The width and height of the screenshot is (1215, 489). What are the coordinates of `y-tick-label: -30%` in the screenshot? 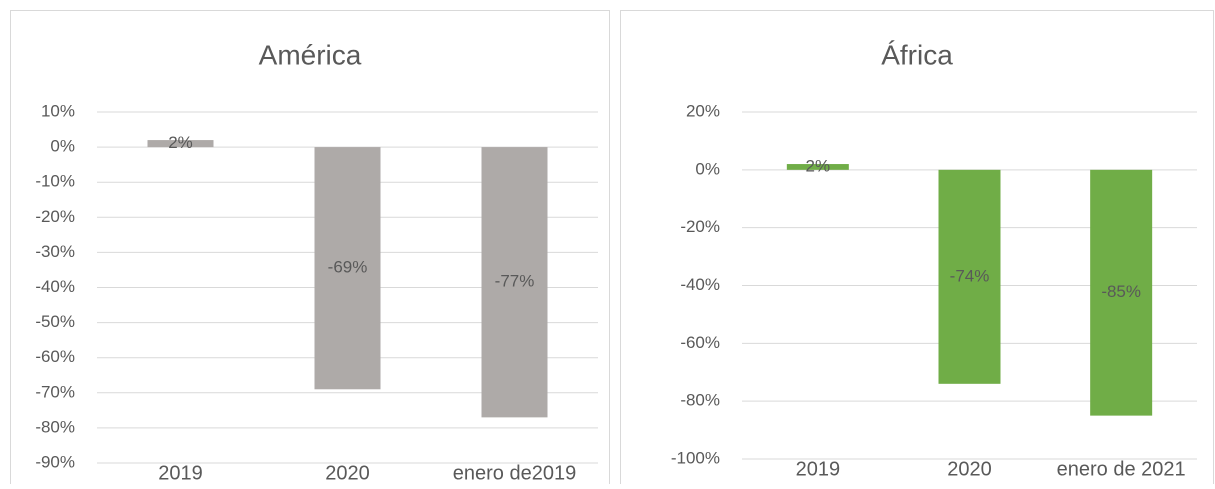 It's located at (55, 251).